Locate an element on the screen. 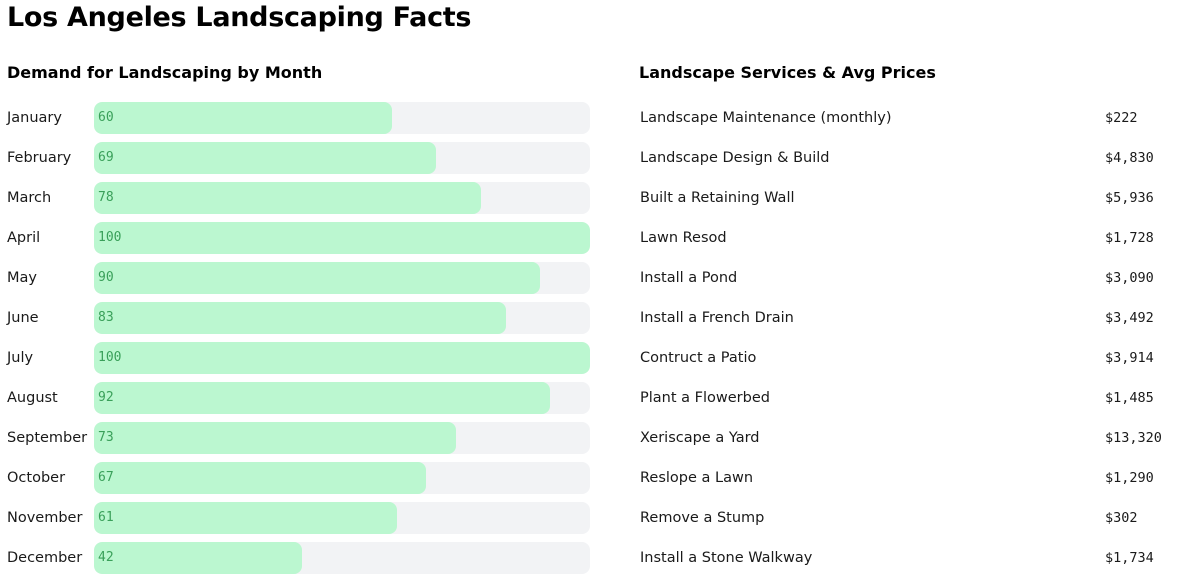  service-row: Plant a Flowerbed $1,485 is located at coordinates (595, 398).